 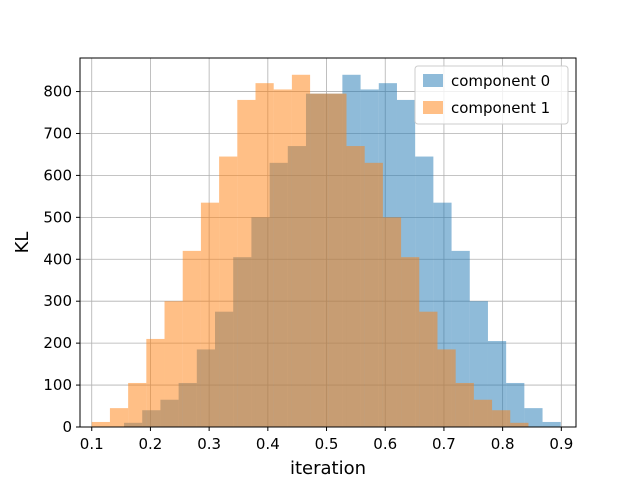 What do you see at coordinates (500, 81) in the screenshot?
I see `legend-label: component 0` at bounding box center [500, 81].